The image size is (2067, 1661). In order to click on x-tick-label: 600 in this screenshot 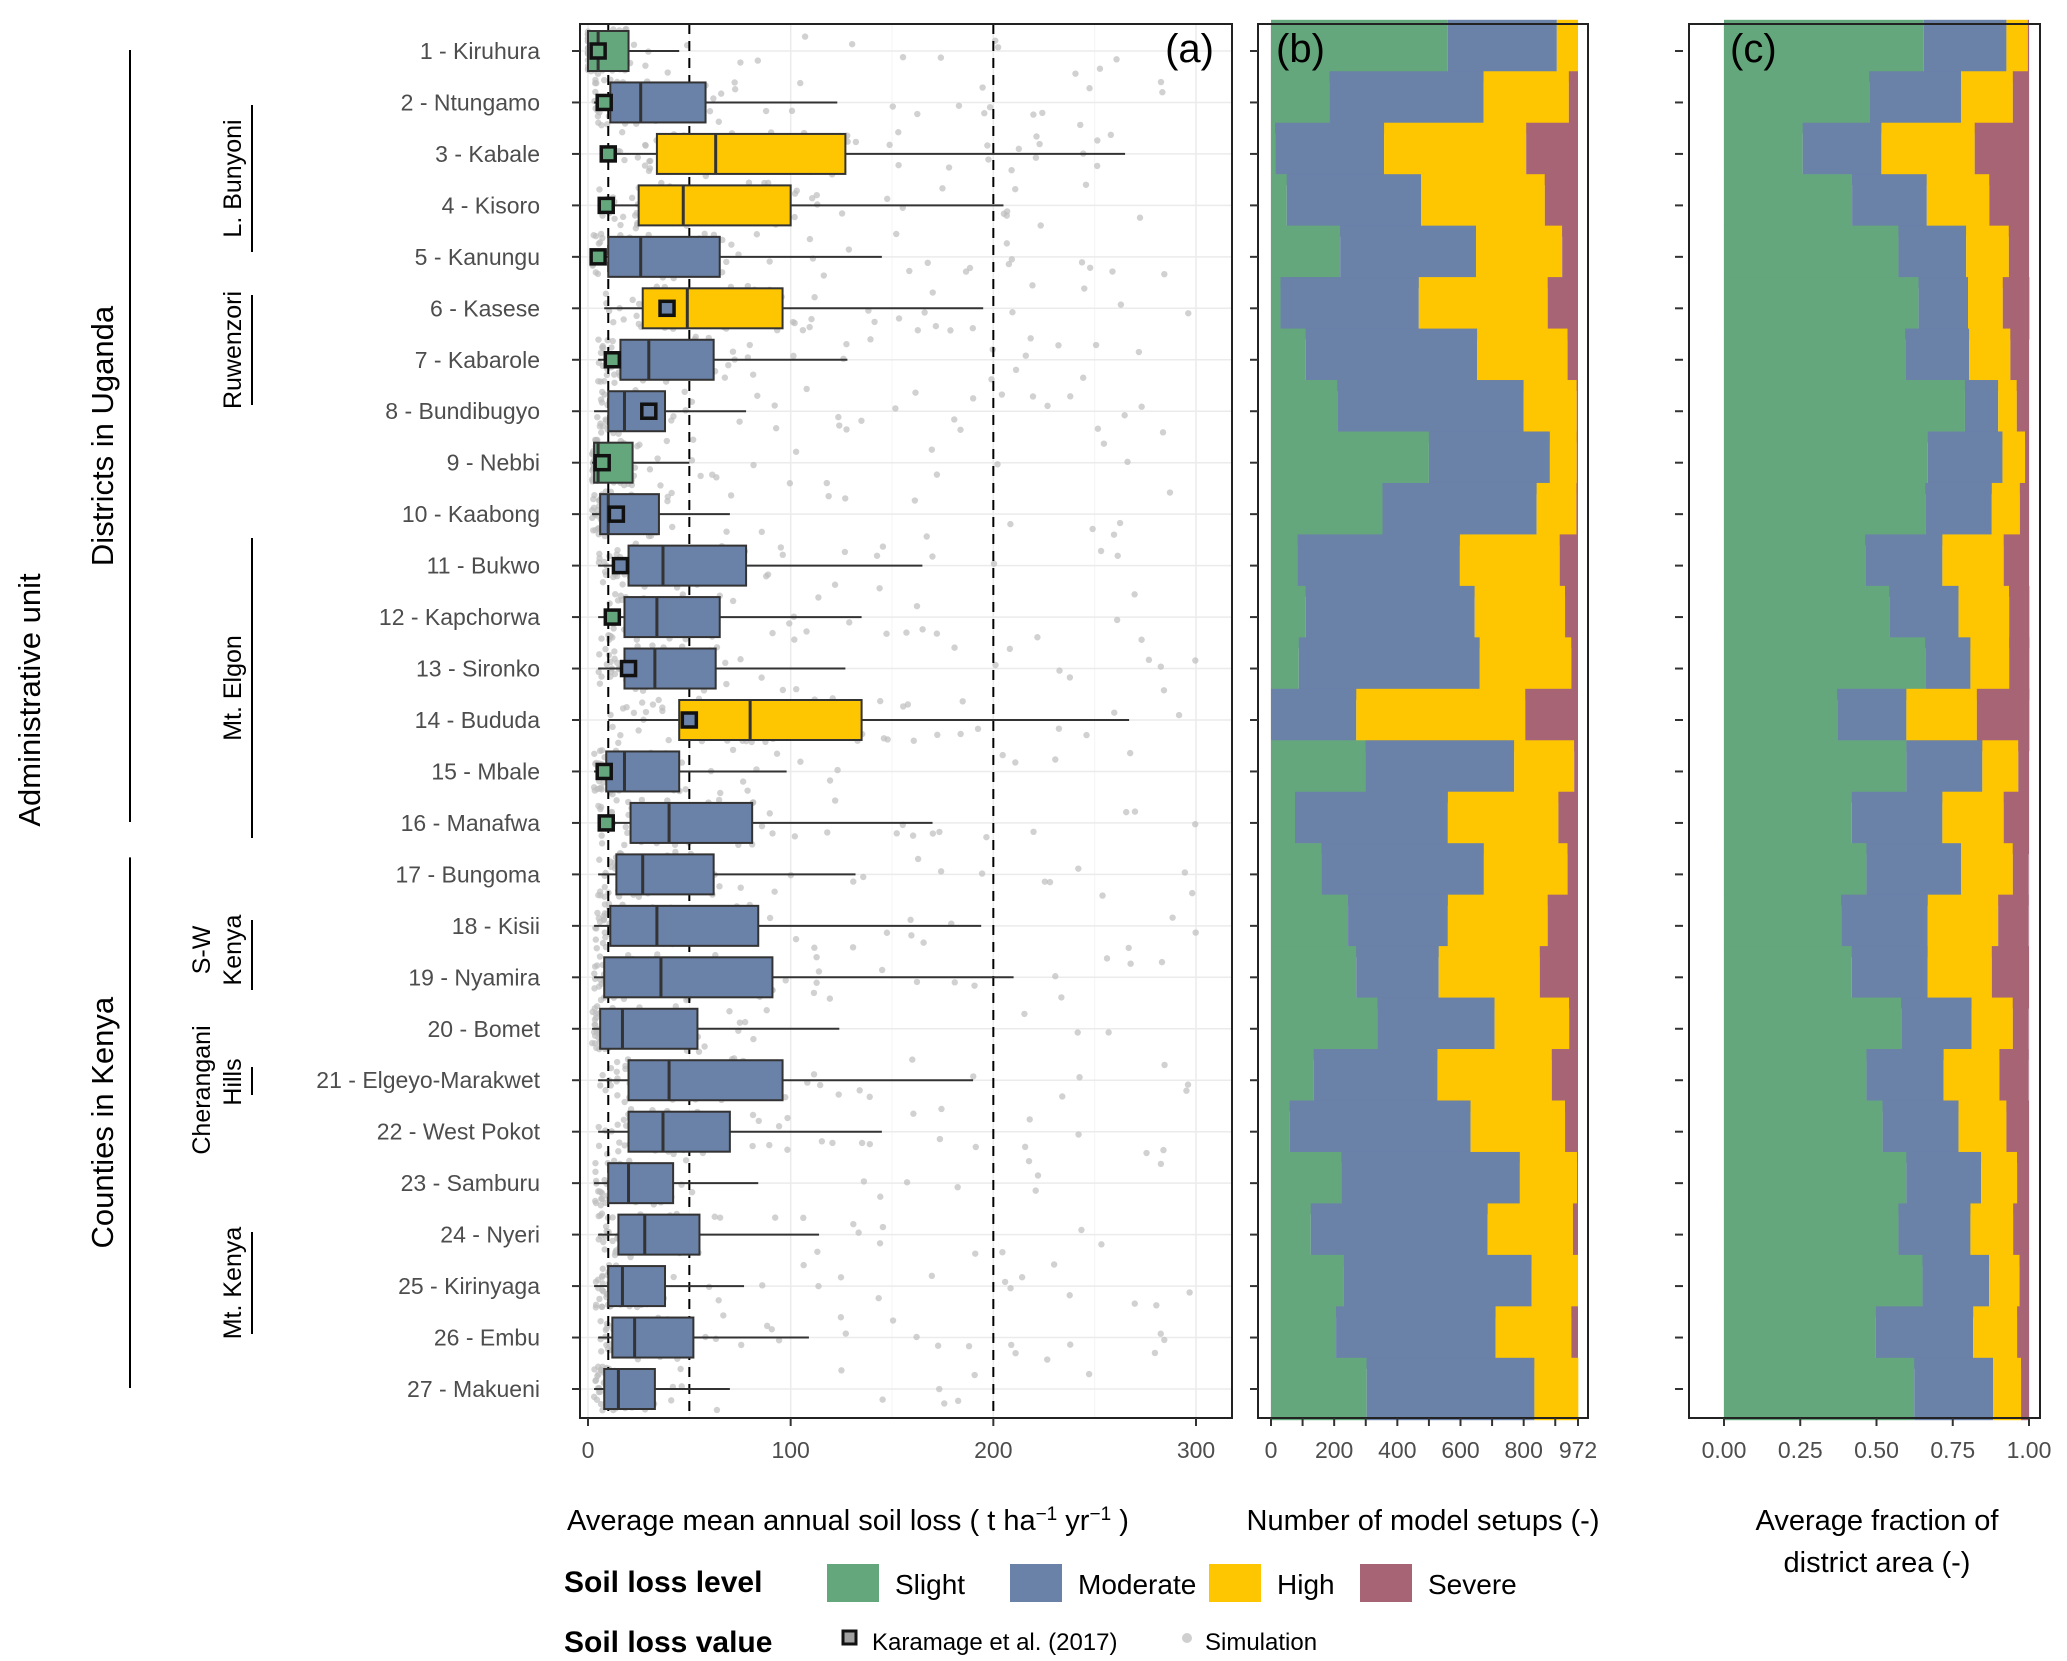, I will do `click(1460, 1450)`.